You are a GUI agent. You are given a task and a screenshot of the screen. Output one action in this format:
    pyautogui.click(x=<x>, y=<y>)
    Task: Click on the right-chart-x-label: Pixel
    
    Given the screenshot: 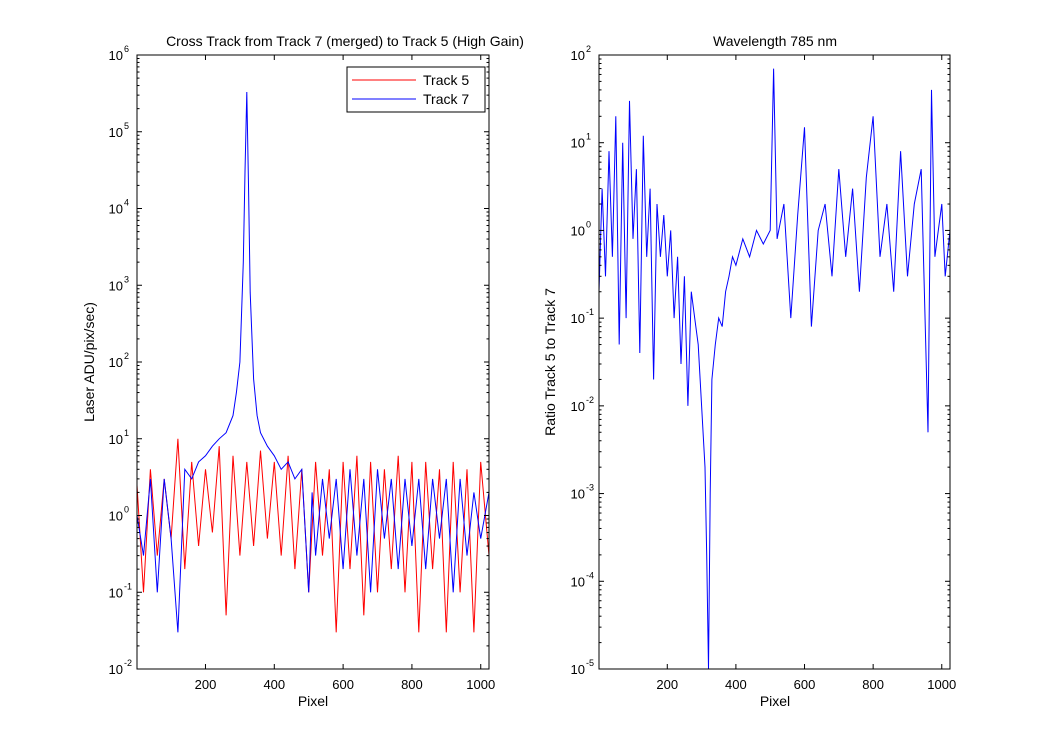 What is the action you would take?
    pyautogui.click(x=775, y=701)
    